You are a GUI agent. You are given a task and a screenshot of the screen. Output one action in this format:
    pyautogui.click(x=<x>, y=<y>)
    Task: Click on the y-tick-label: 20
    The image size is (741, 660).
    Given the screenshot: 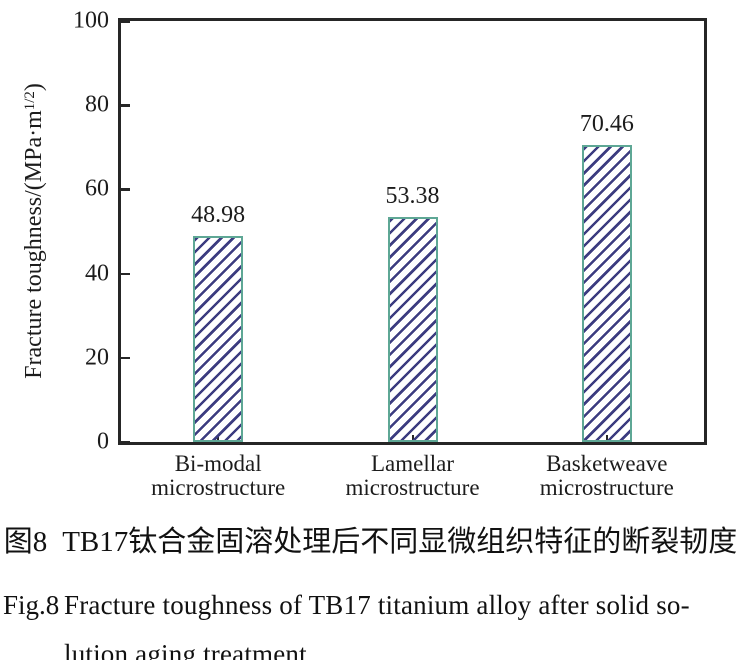 What is the action you would take?
    pyautogui.click(x=97, y=357)
    